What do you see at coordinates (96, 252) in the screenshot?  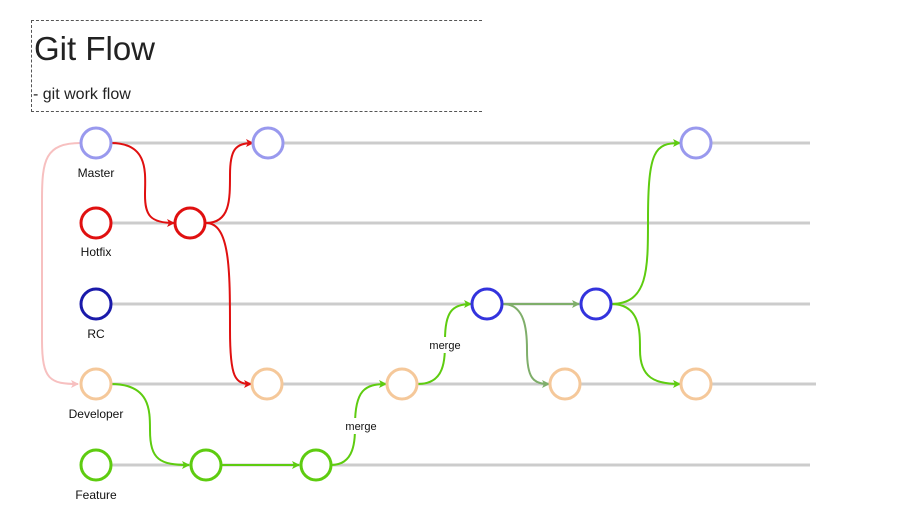 I see `branch-label-hotfix: Hotfix` at bounding box center [96, 252].